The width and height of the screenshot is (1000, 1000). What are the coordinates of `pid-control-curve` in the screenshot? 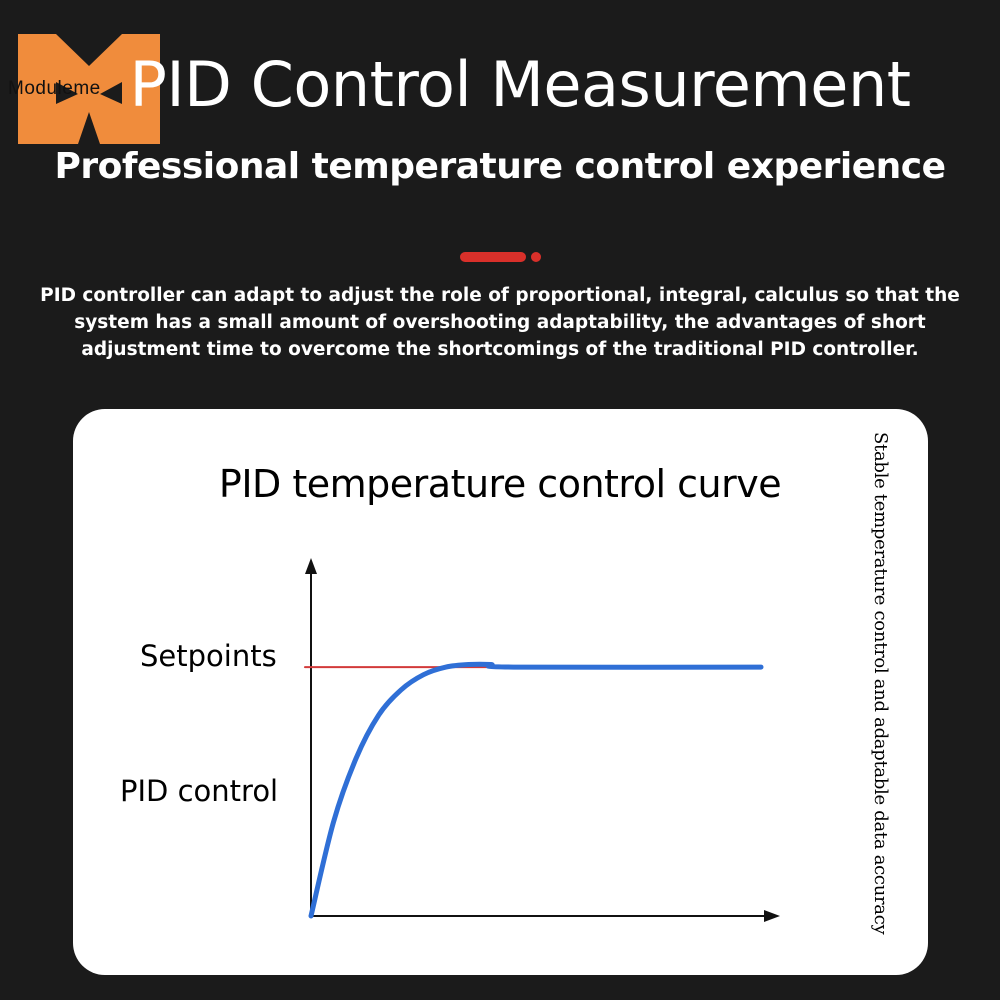 It's located at (536, 790).